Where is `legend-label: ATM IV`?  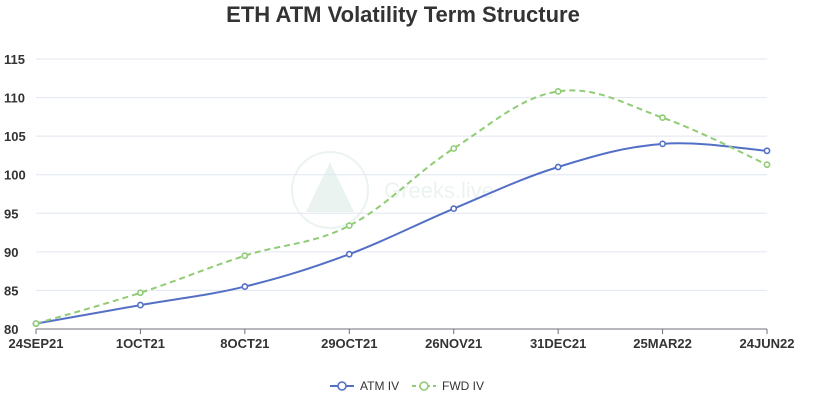 legend-label: ATM IV is located at coordinates (379, 386).